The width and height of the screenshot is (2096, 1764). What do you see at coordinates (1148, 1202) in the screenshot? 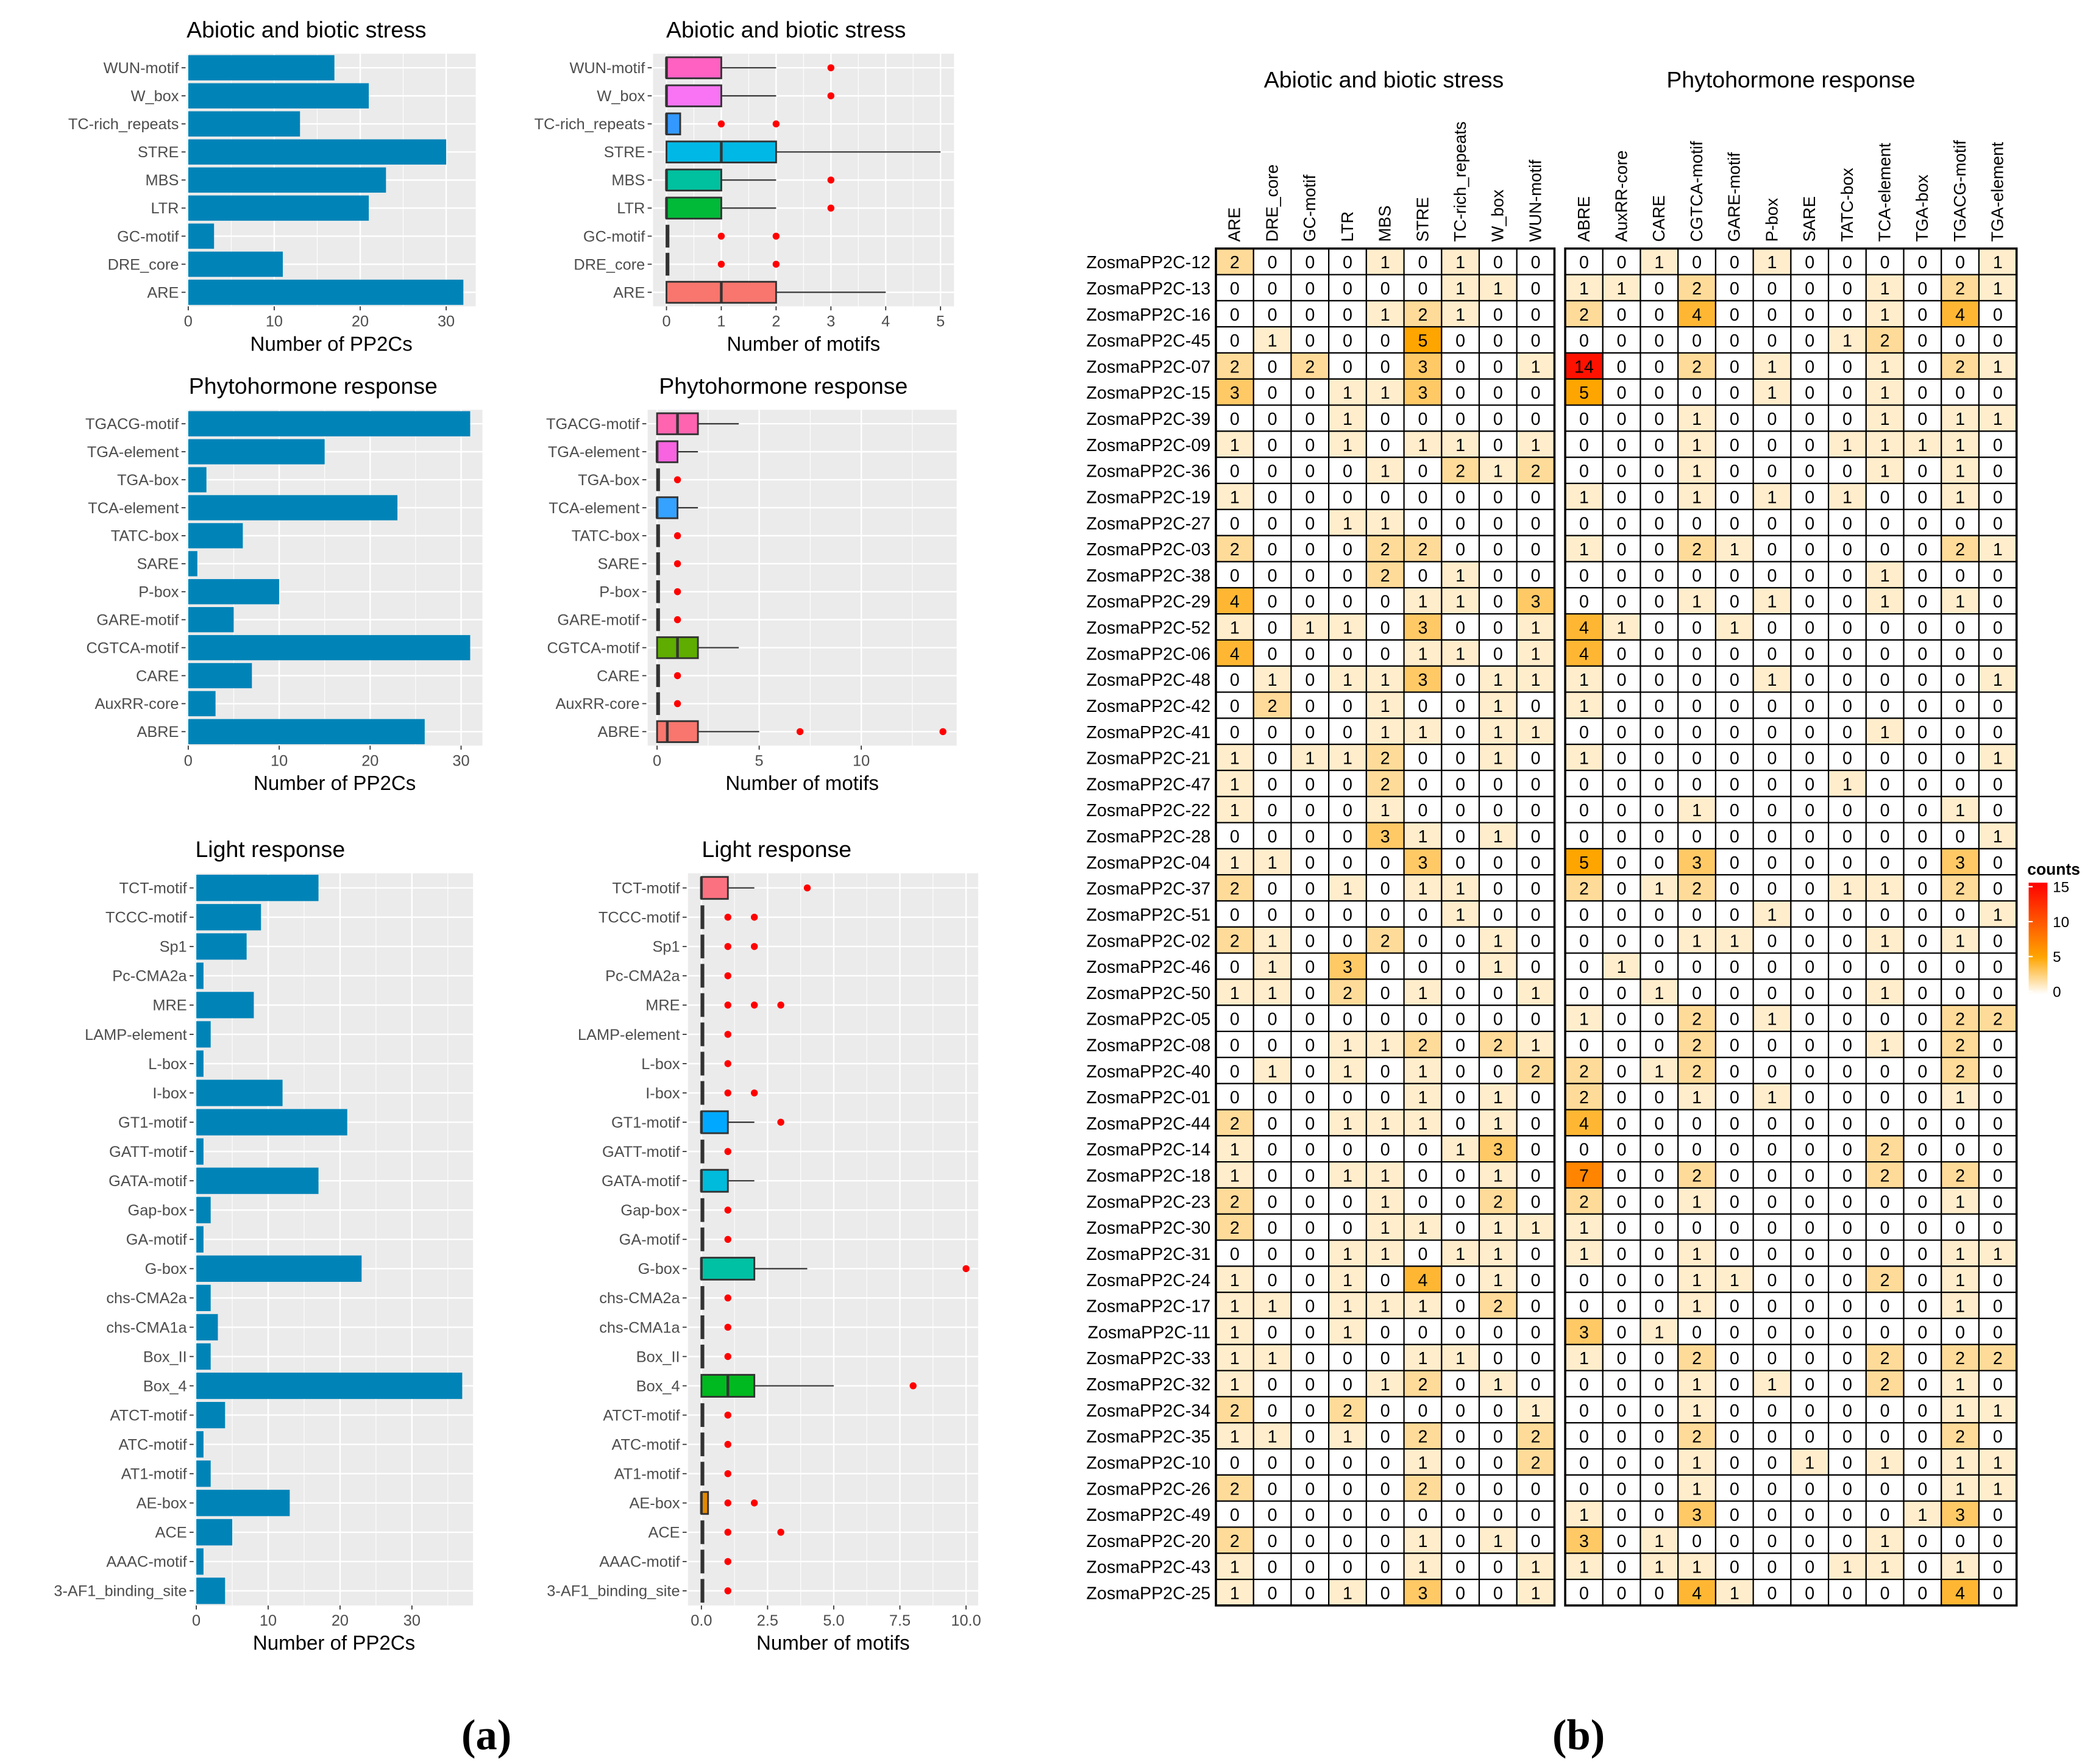
I see `heatmap-row-label: ZosmaPP2C-23` at bounding box center [1148, 1202].